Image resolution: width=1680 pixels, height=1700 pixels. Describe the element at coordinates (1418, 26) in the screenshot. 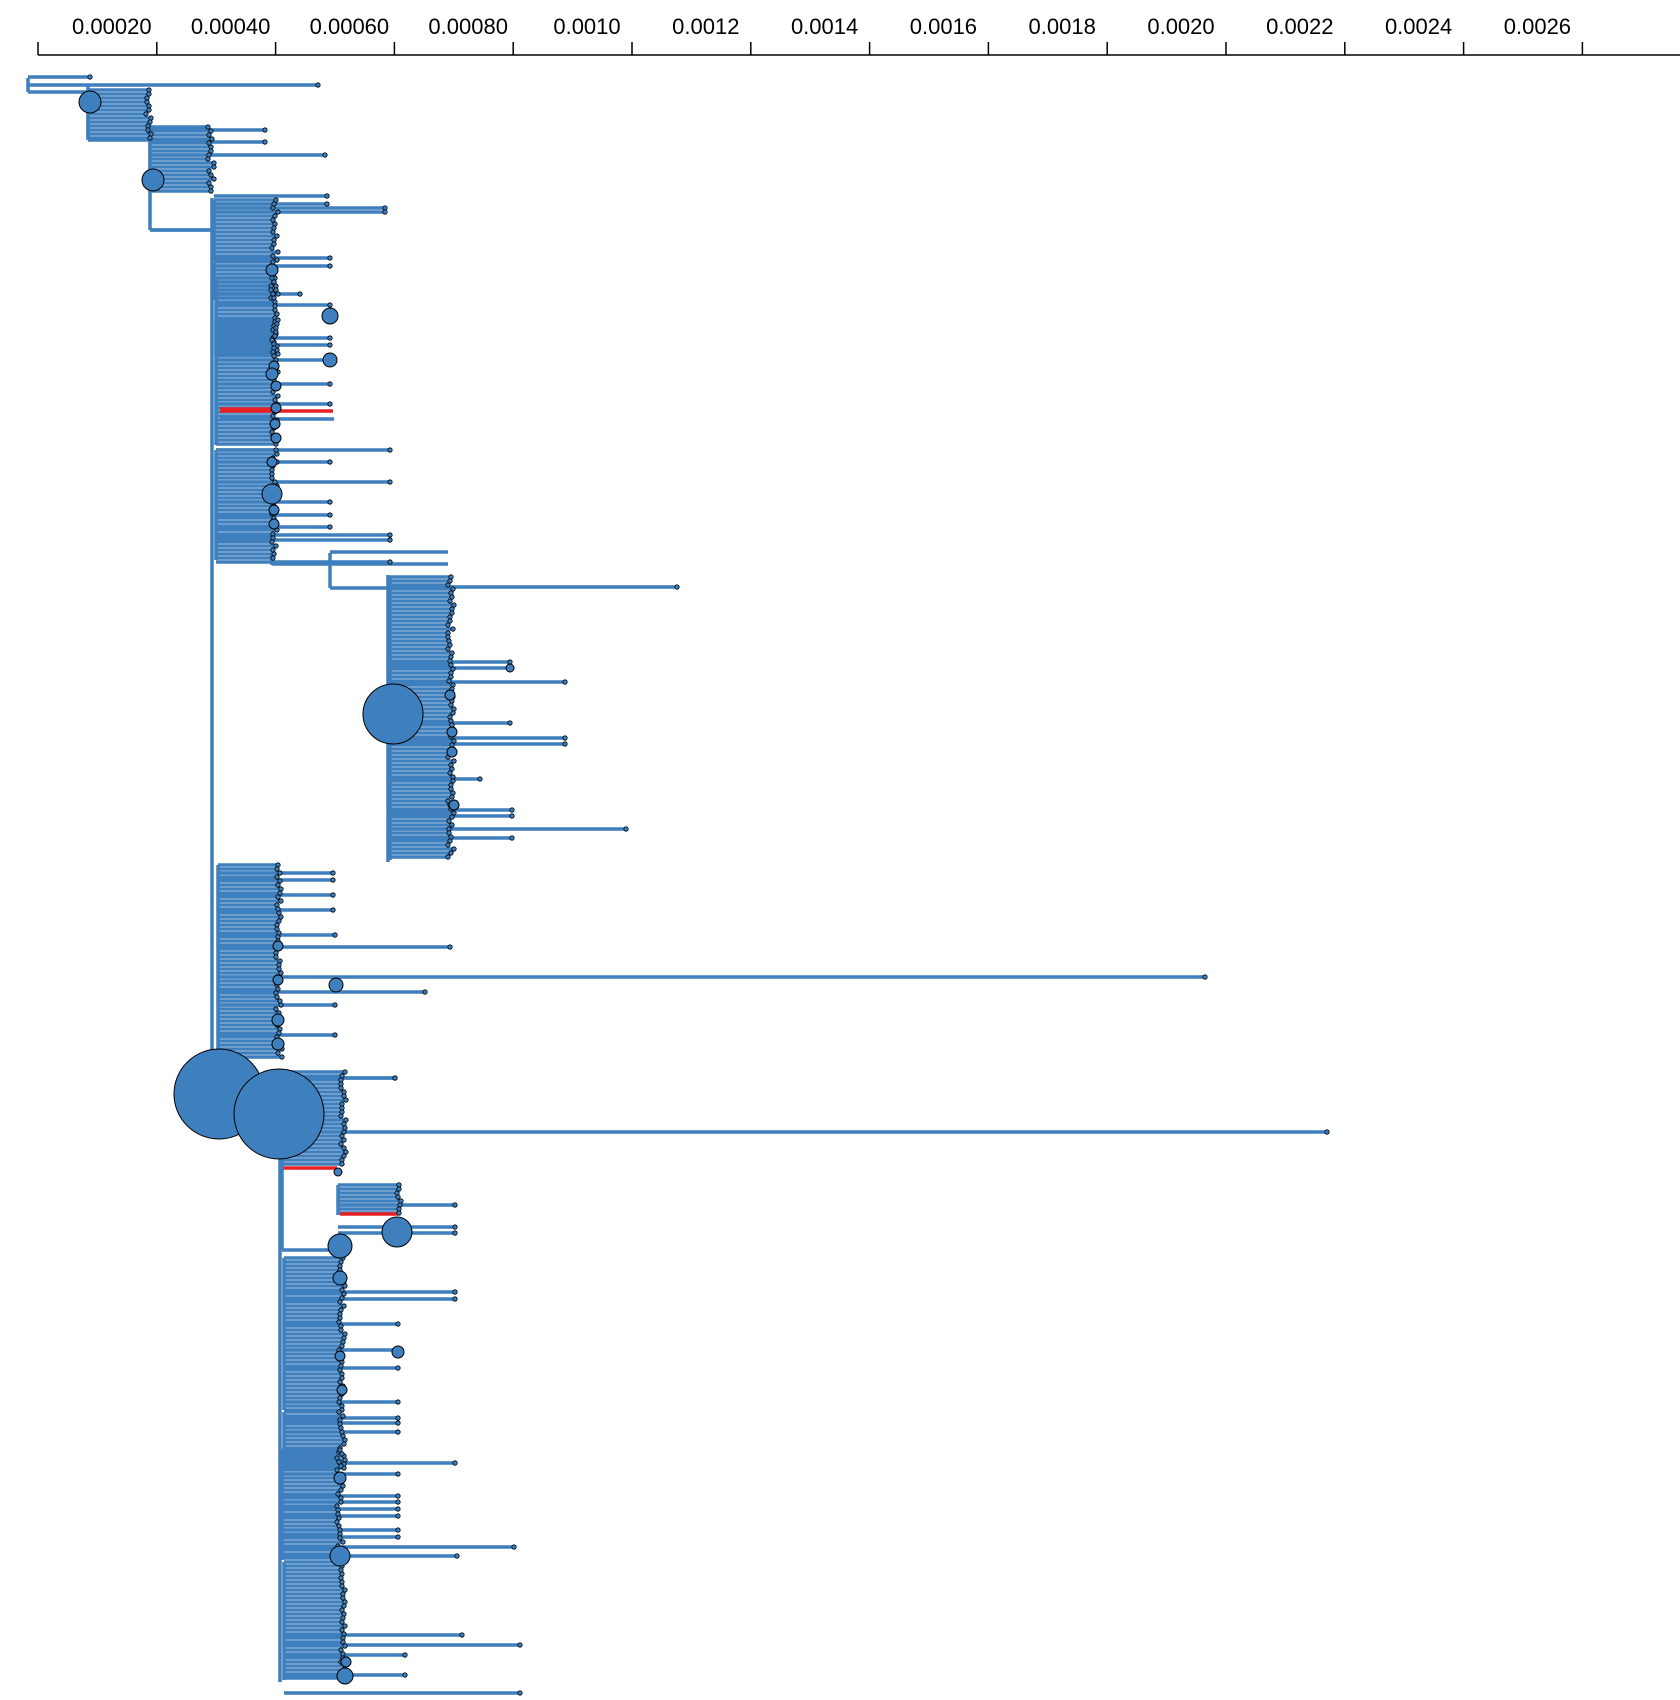

I see `axis-tick-label: 0.0024` at that location.